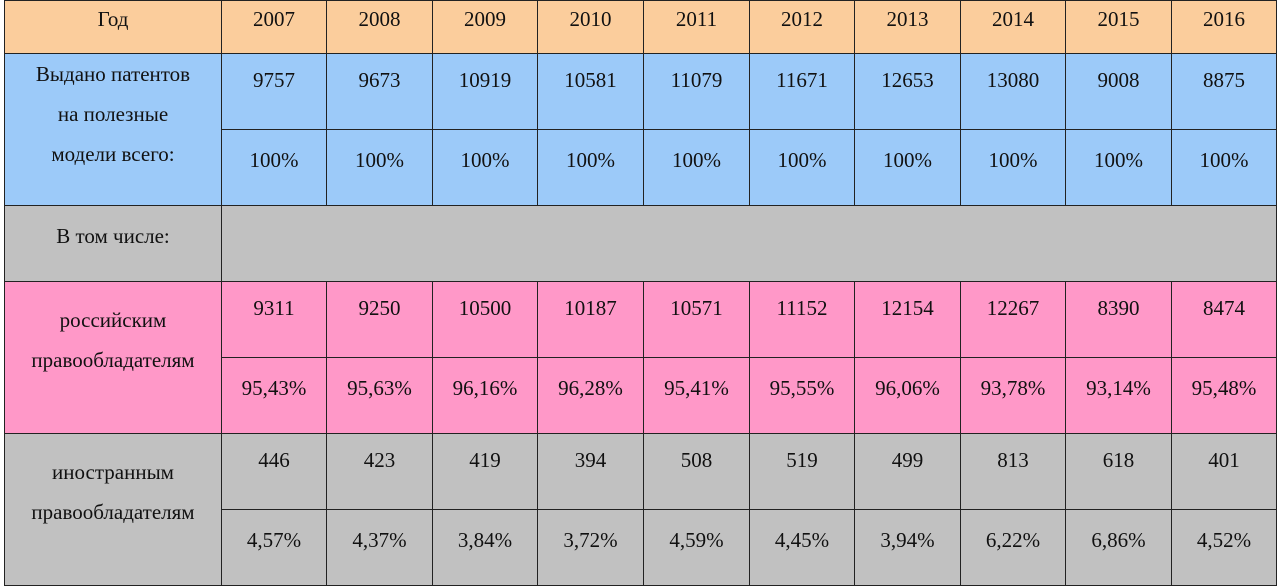  I want to click on count-cell: 9757, so click(274, 92).